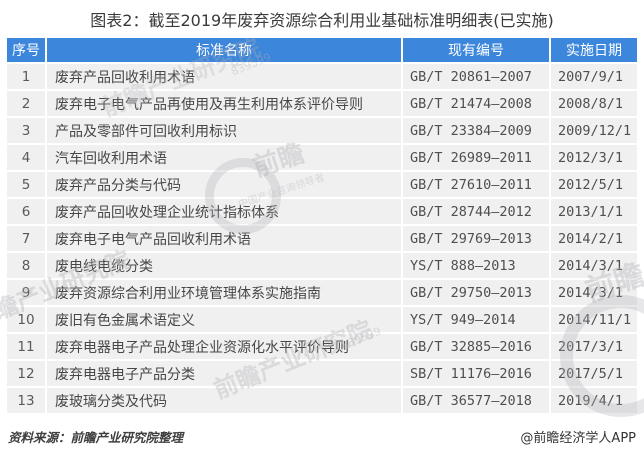 This screenshot has width=644, height=470. I want to click on row-index-cell: 1, so click(26, 76).